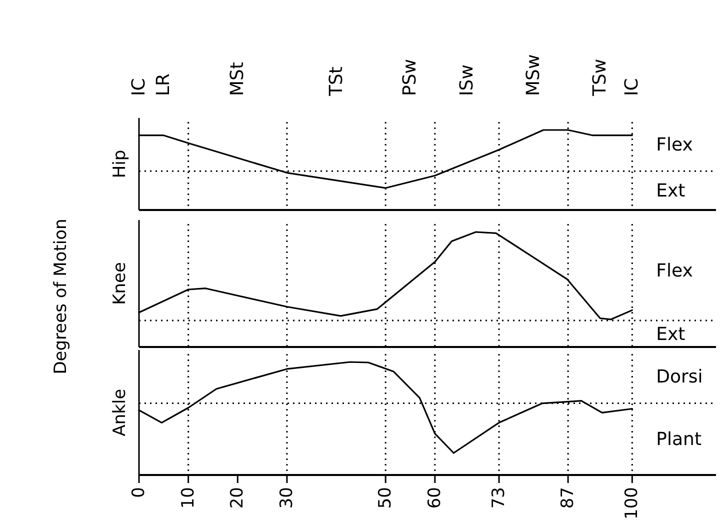 This screenshot has width=727, height=531. I want to click on x-tick-label: 0, so click(139, 492).